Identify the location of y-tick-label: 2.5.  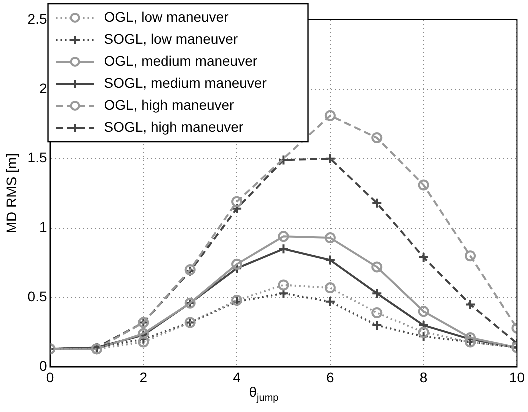
(38, 18).